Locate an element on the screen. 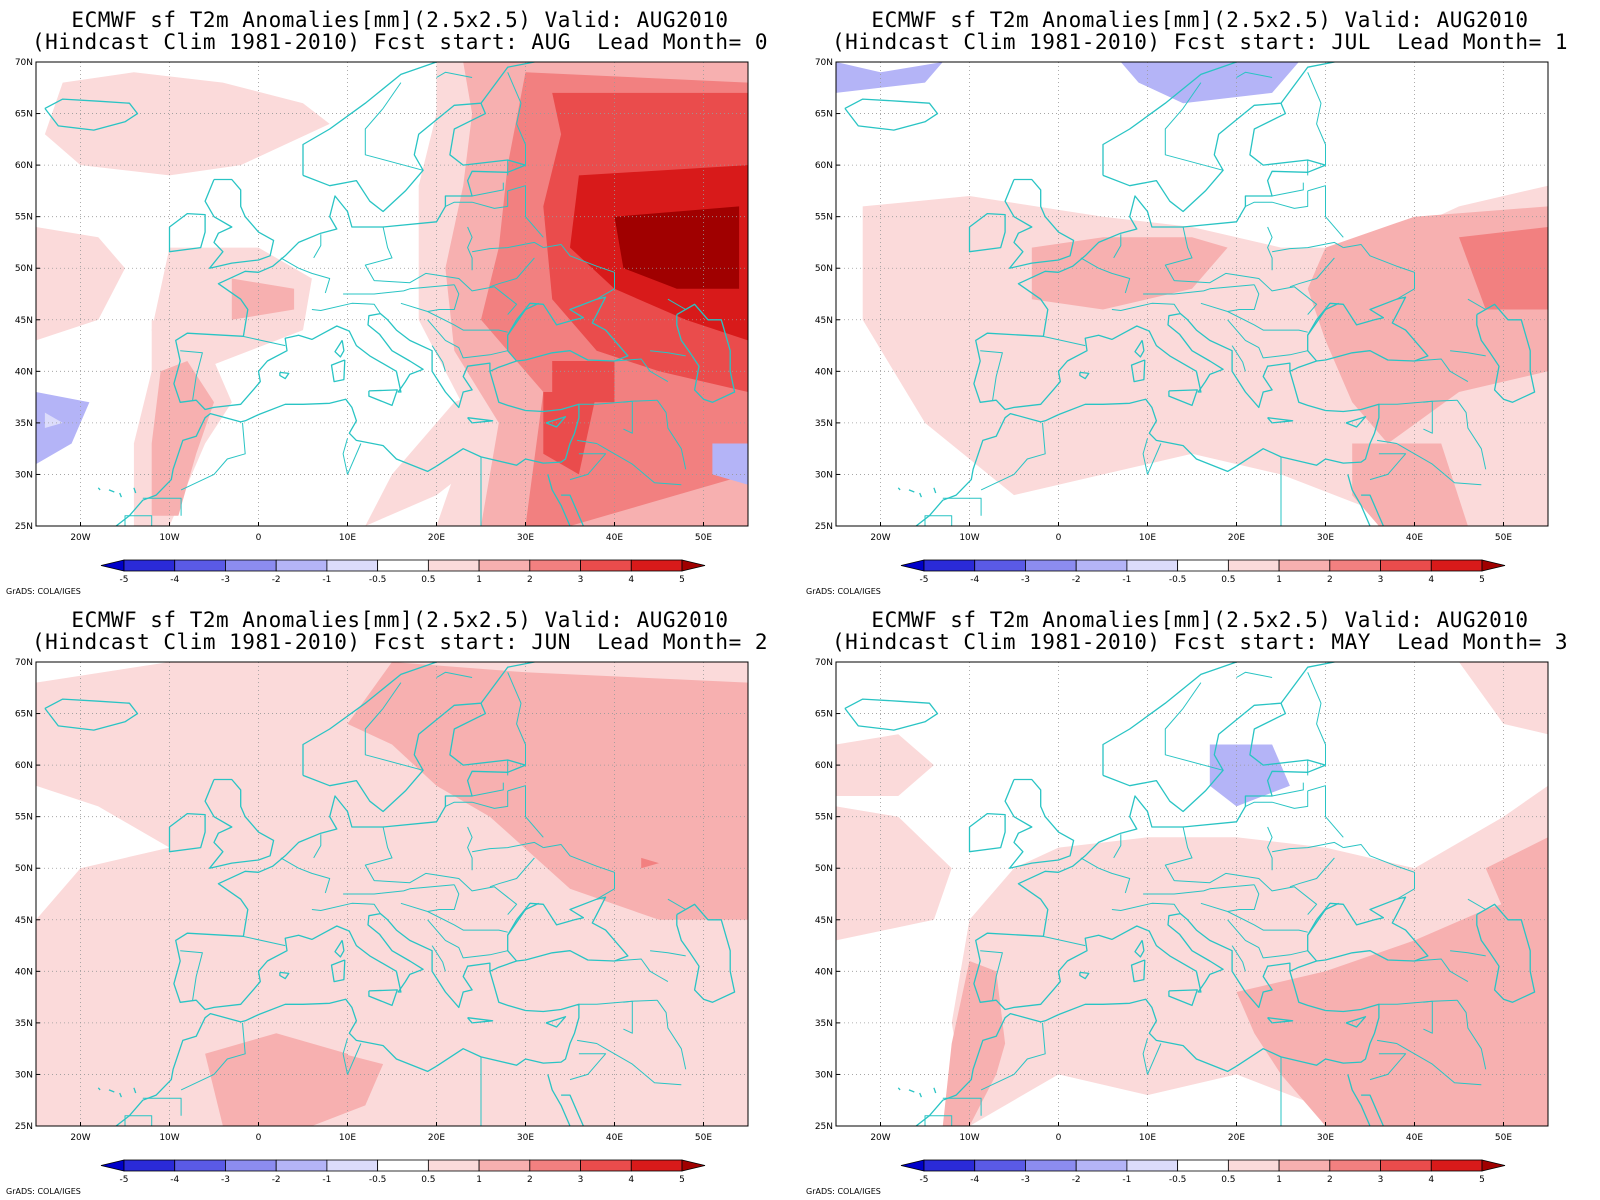 The height and width of the screenshot is (1200, 1600). lat-tick-label: 70N is located at coordinates (824, 663).